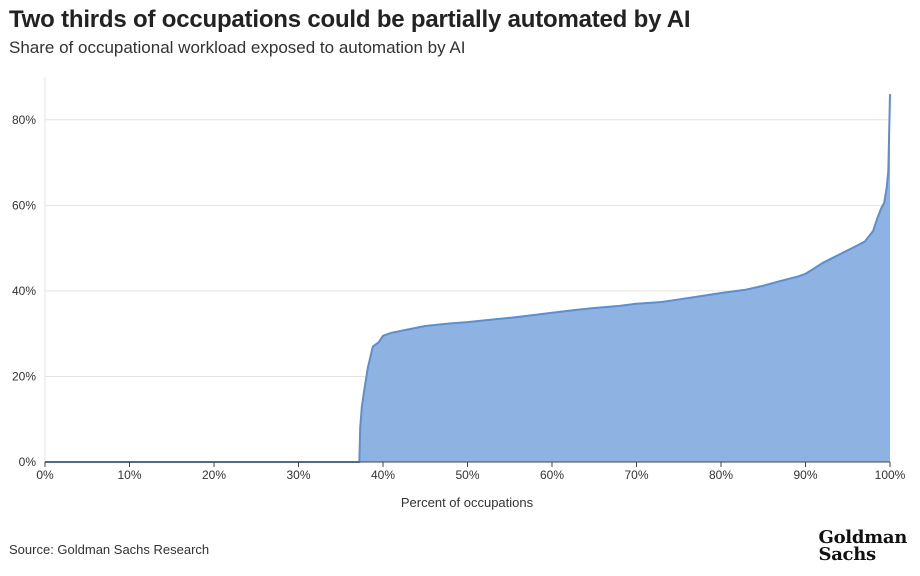 Image resolution: width=920 pixels, height=576 pixels. Describe the element at coordinates (805, 475) in the screenshot. I see `x-tick-label: 90%` at that location.